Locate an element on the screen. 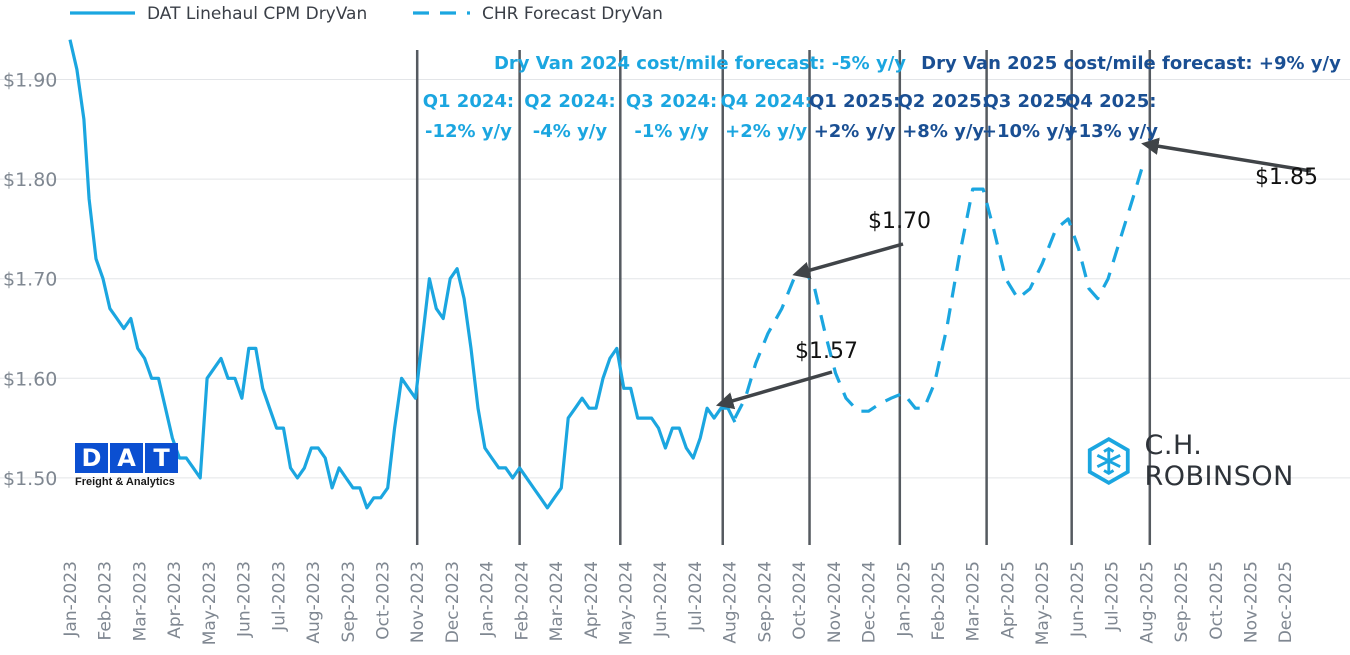 The image size is (1350, 655). x-tick-label: Feb-2024 is located at coordinates (522, 601).